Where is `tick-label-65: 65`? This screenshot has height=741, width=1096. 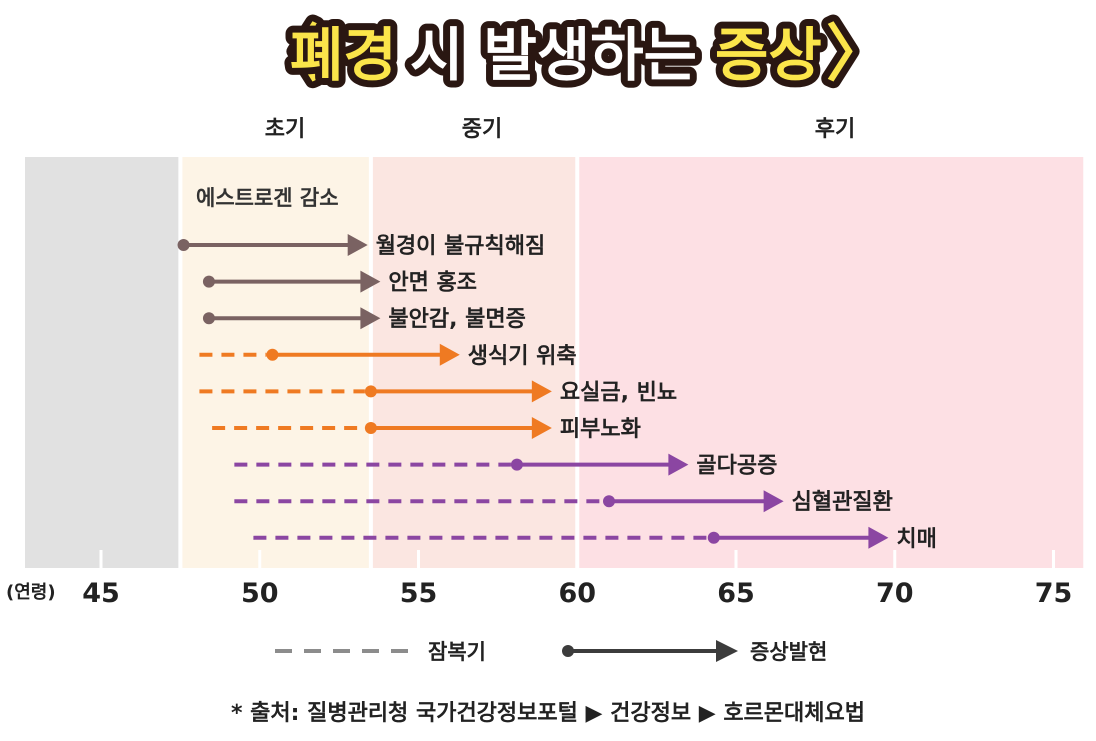 tick-label-65: 65 is located at coordinates (736, 593).